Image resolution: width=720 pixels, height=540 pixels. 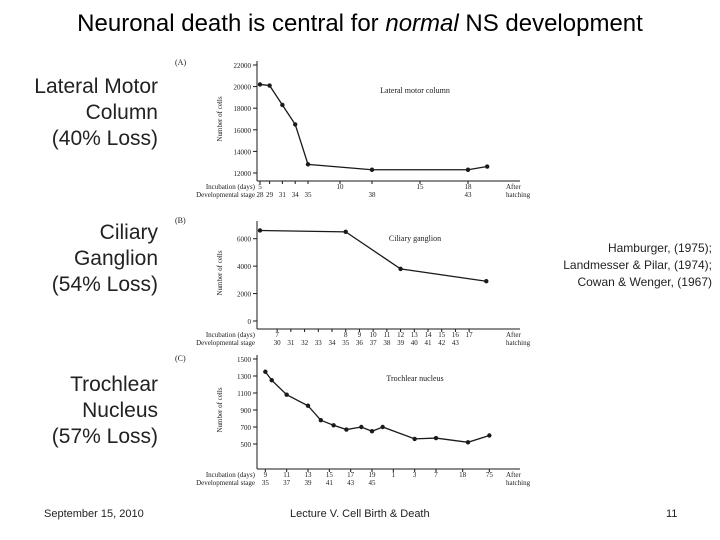 I want to click on panel-letter-b: (B), so click(x=180, y=220).